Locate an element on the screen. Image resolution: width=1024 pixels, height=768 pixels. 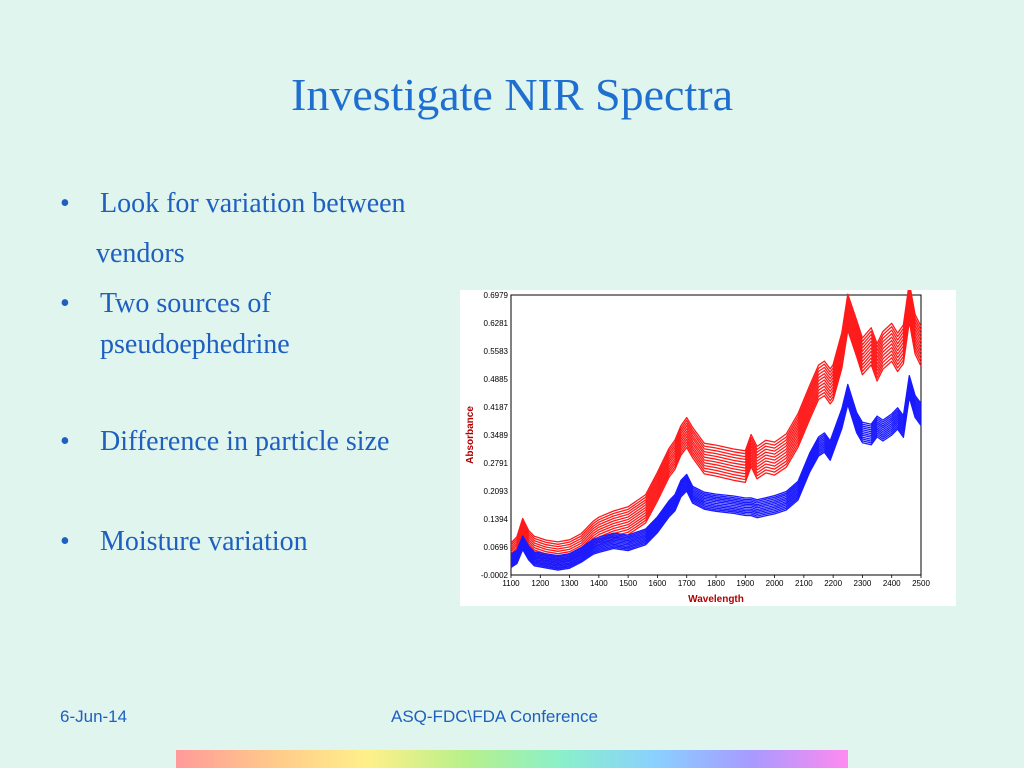
x-axis-label: Wavelength is located at coordinates (716, 599).